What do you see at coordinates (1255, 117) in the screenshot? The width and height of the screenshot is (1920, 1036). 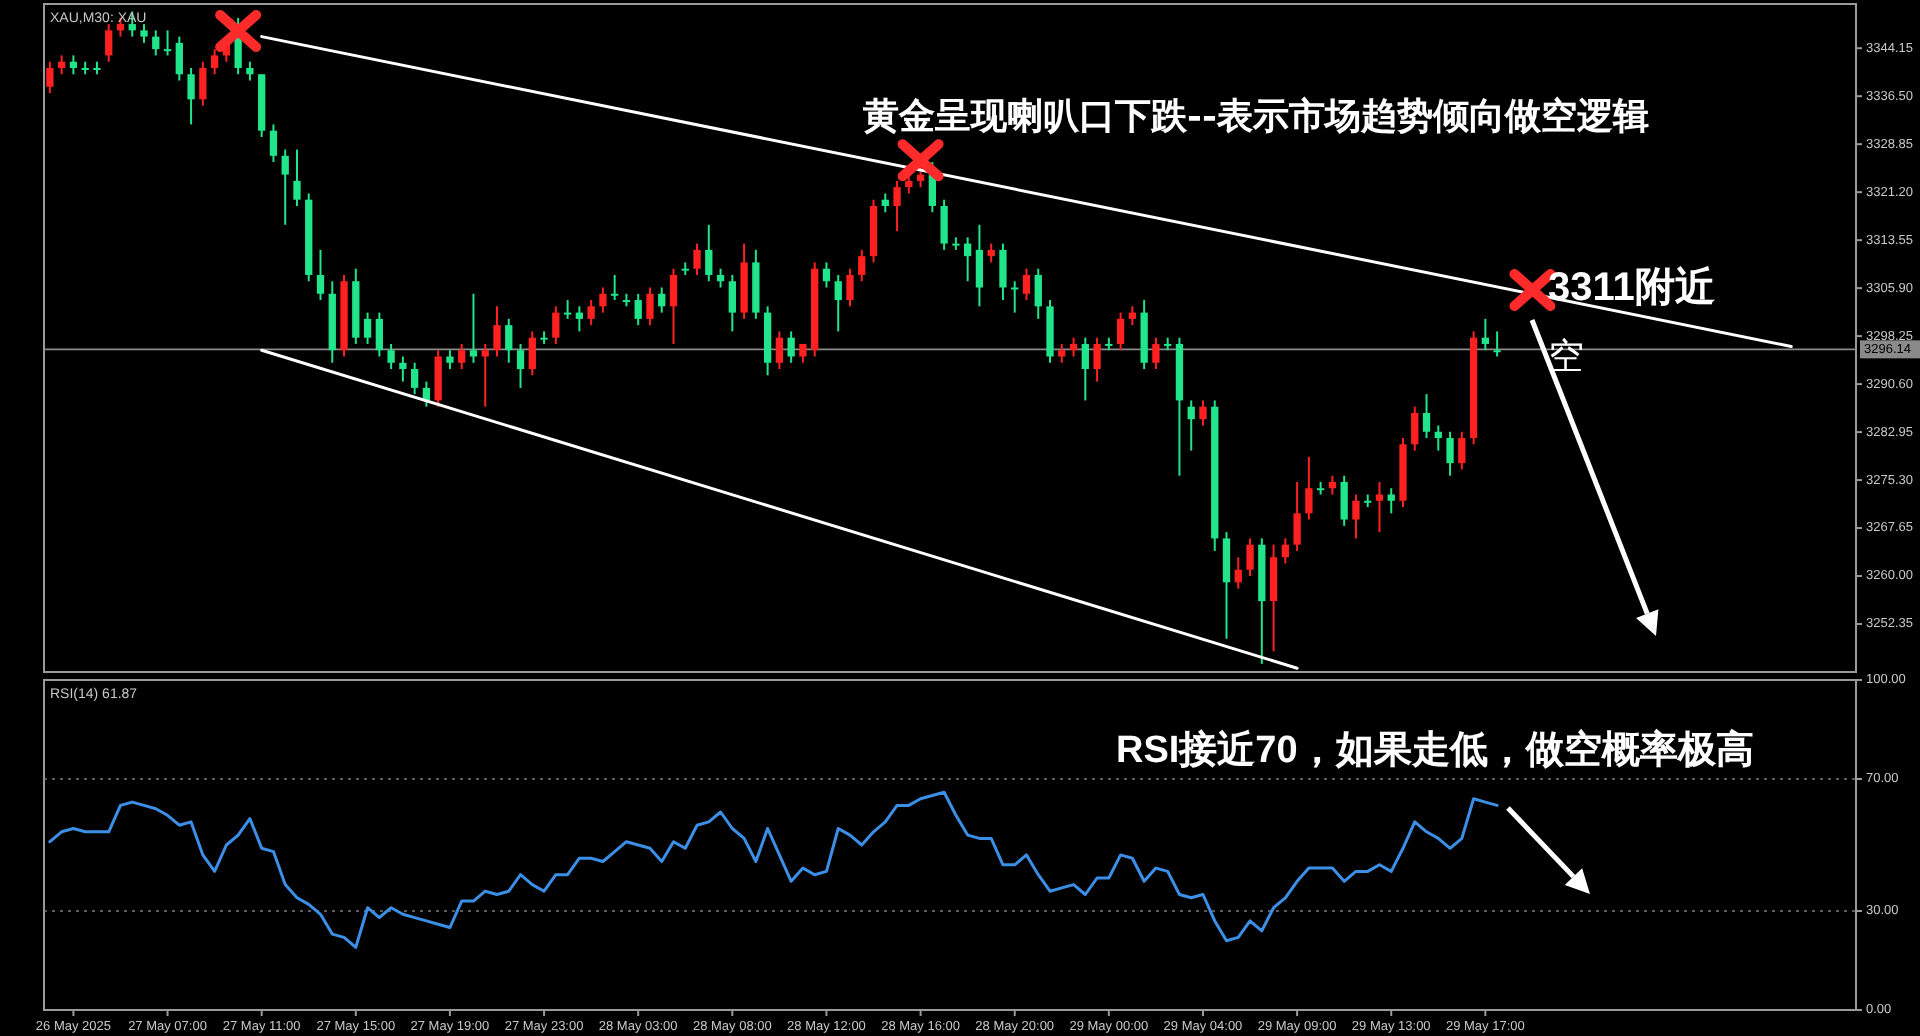 I see `annotation: 黄金呈现喇叭口下跌--表示市场趋势倾向做空逻辑` at bounding box center [1255, 117].